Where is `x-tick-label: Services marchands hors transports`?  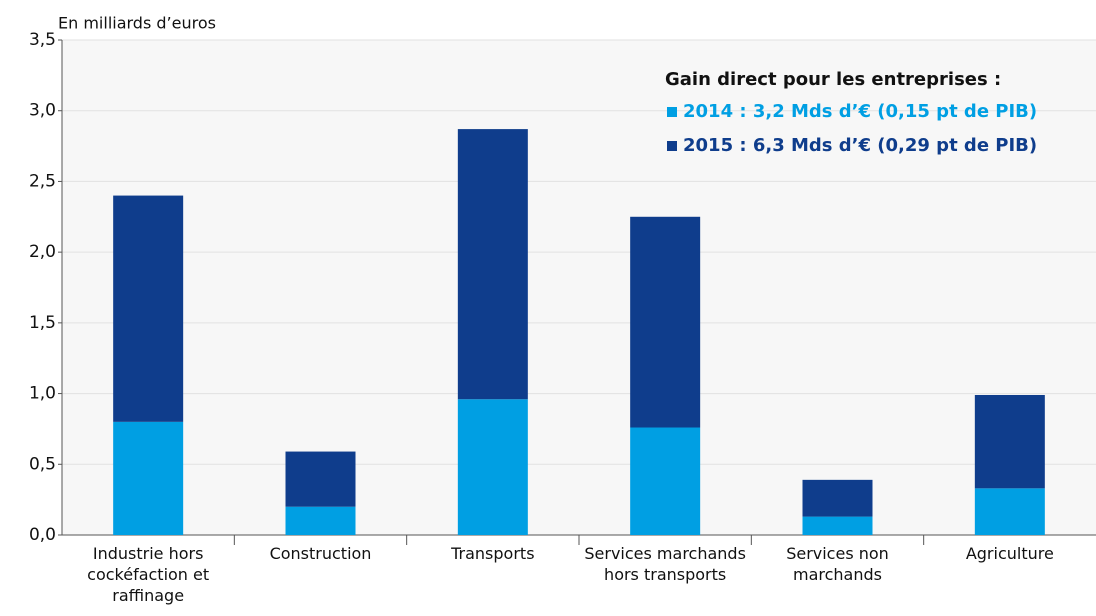 x-tick-label: Services marchands hors transports is located at coordinates (665, 564).